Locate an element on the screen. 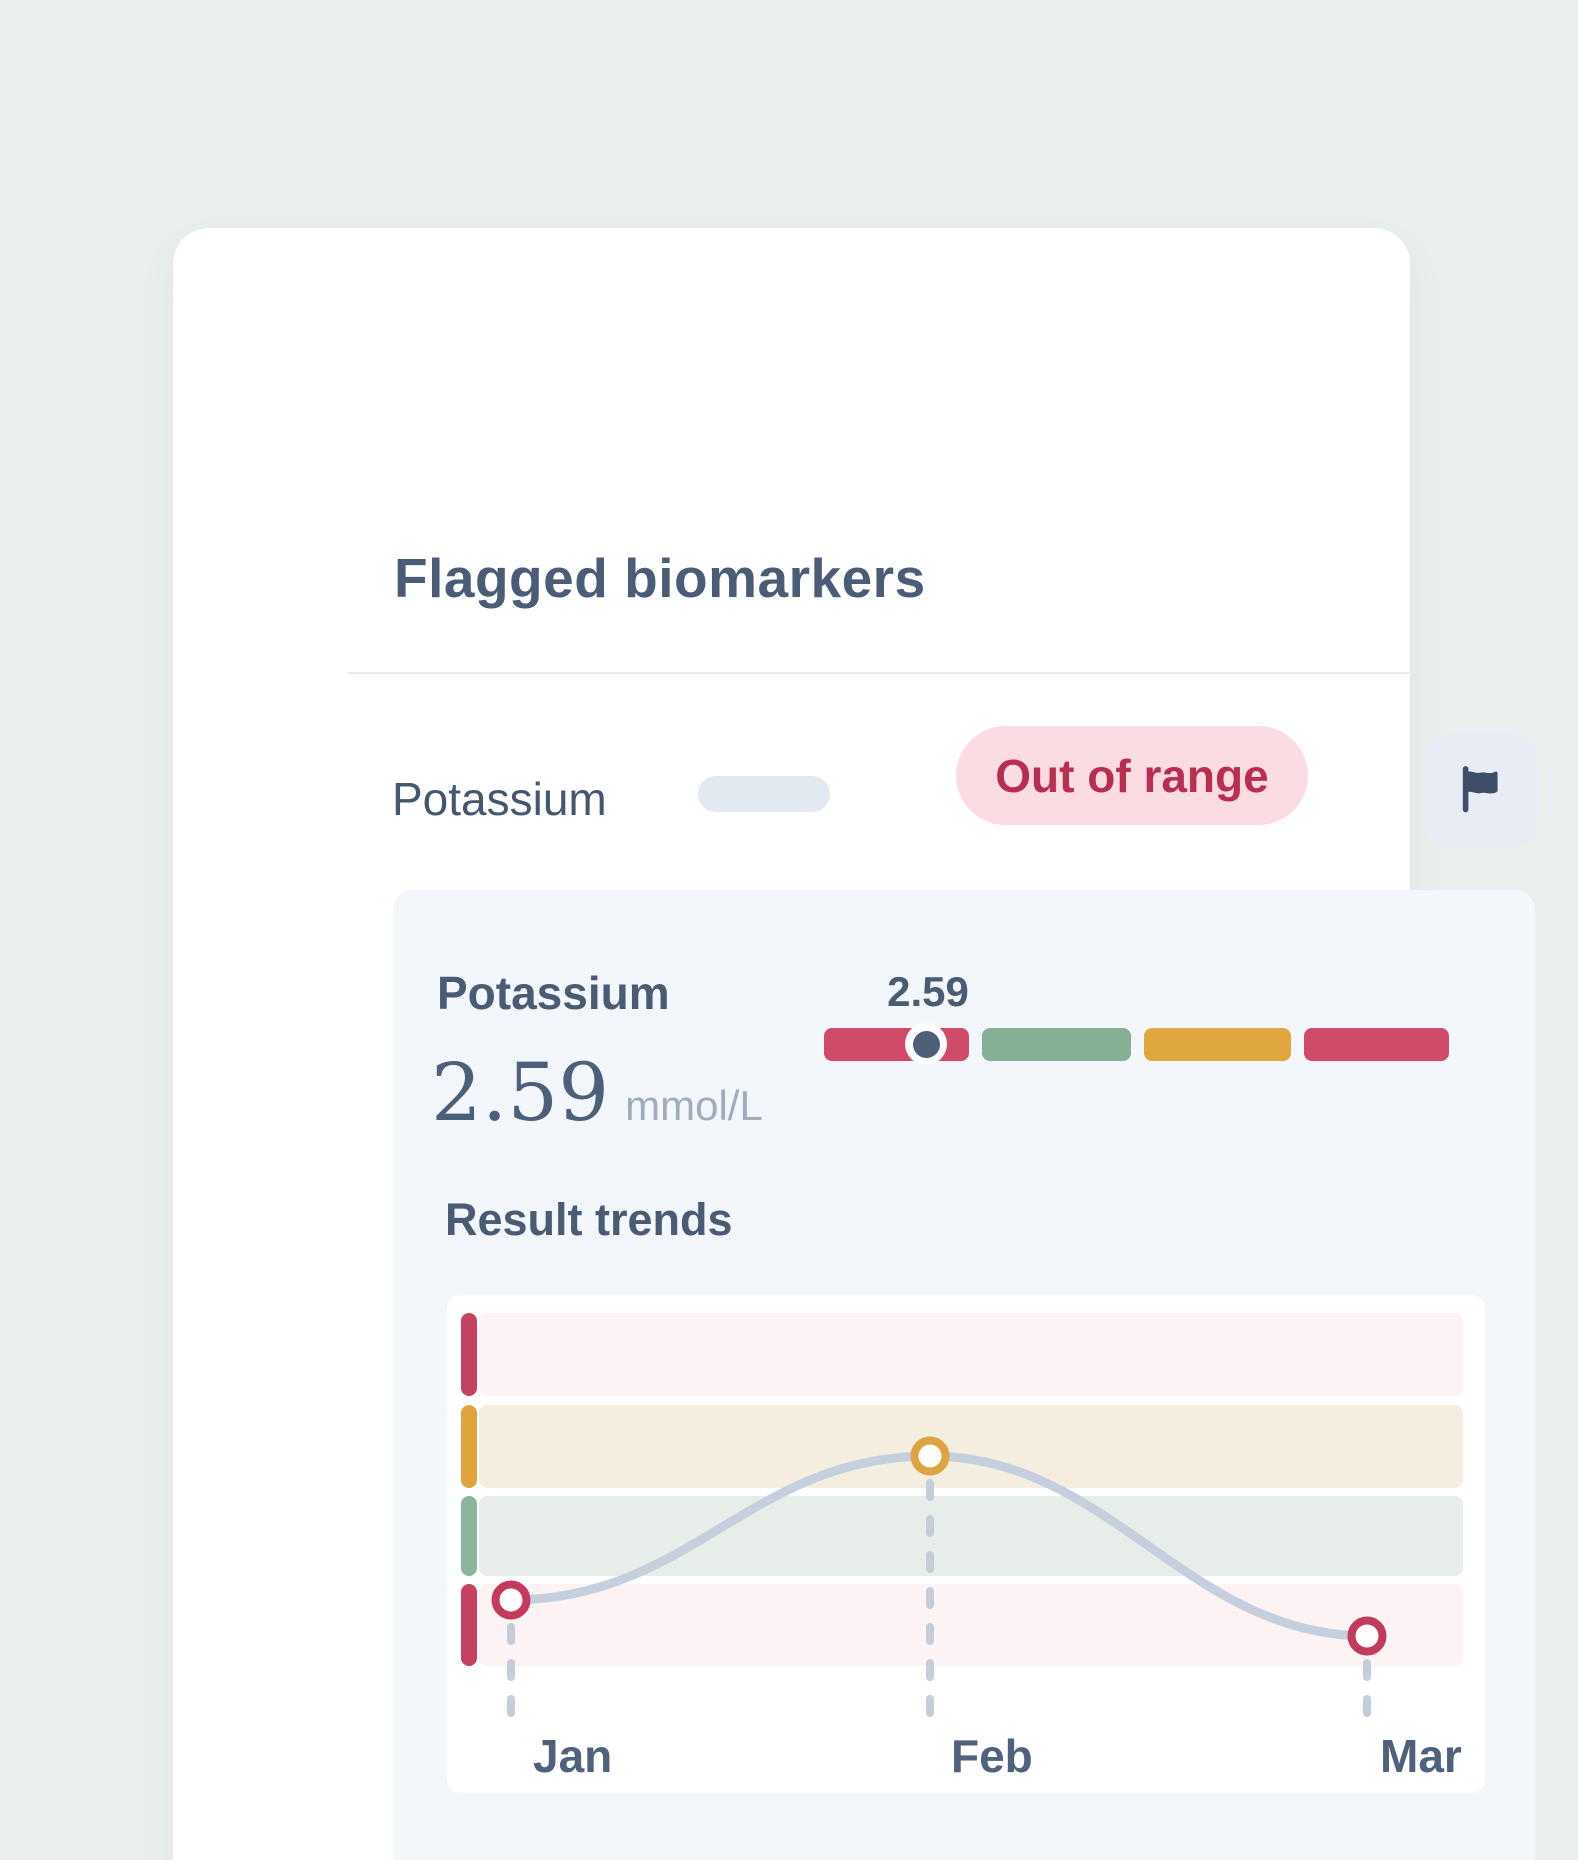  x-axis-label-mar: Mar is located at coordinates (1421, 1756).